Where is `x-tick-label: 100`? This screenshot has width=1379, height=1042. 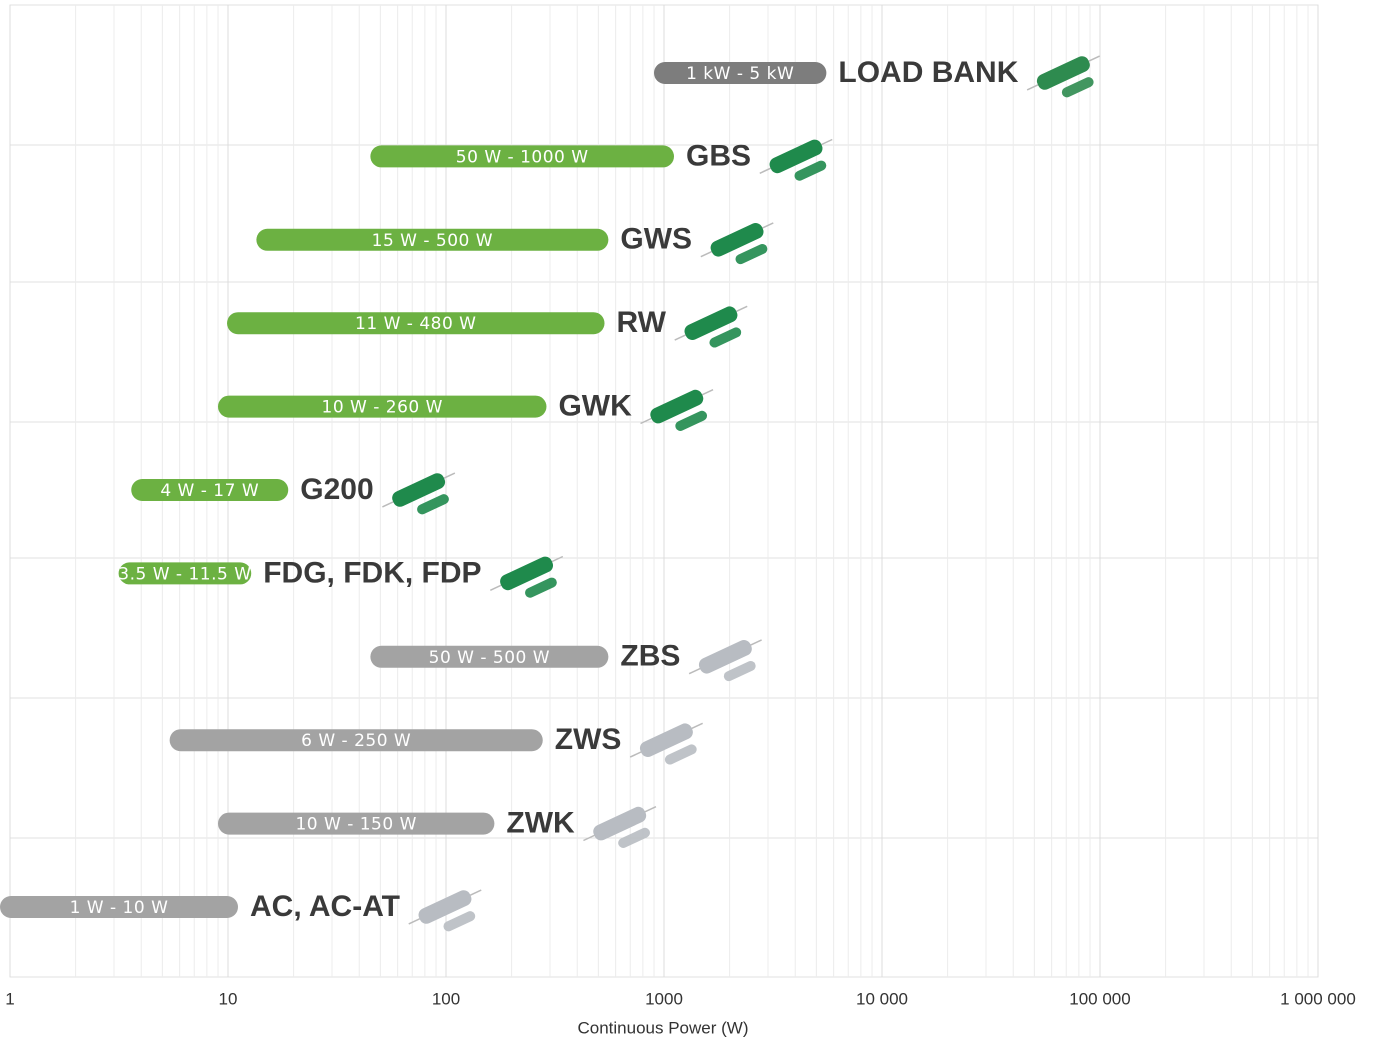
x-tick-label: 100 is located at coordinates (446, 998).